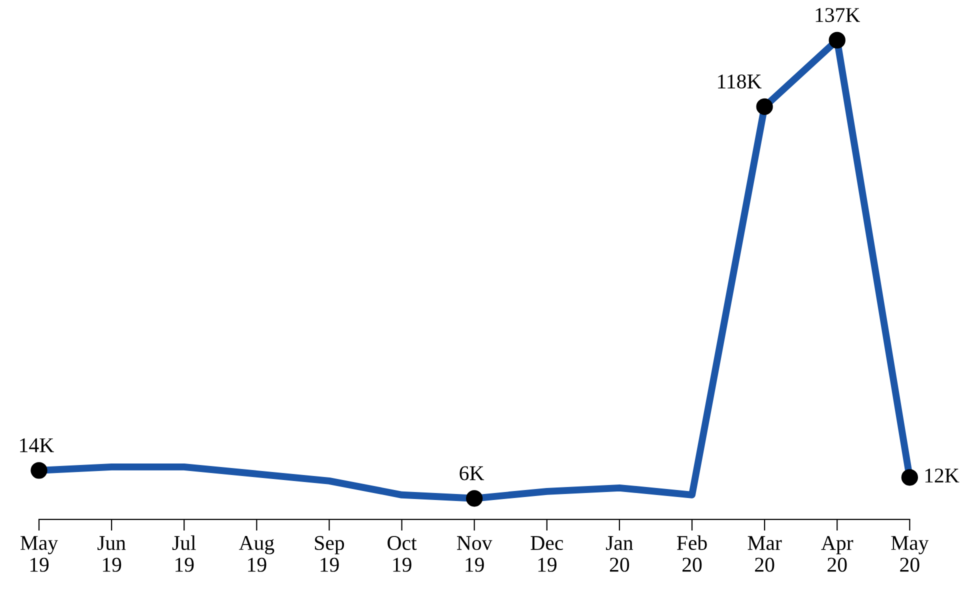 The image size is (975, 597). What do you see at coordinates (620, 554) in the screenshot?
I see `x-tick-label: Jan 20` at bounding box center [620, 554].